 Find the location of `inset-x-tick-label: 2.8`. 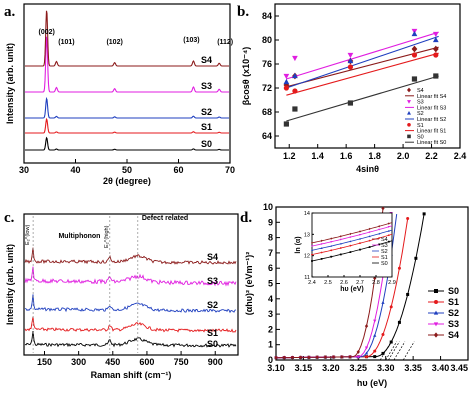

inset-x-tick-label: 2.8 is located at coordinates (376, 283).